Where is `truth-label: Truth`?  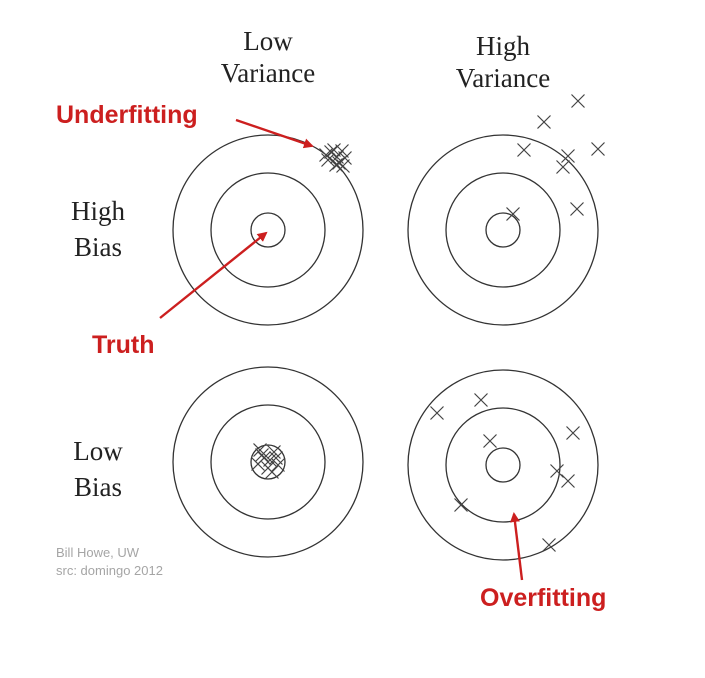 truth-label: Truth is located at coordinates (123, 345).